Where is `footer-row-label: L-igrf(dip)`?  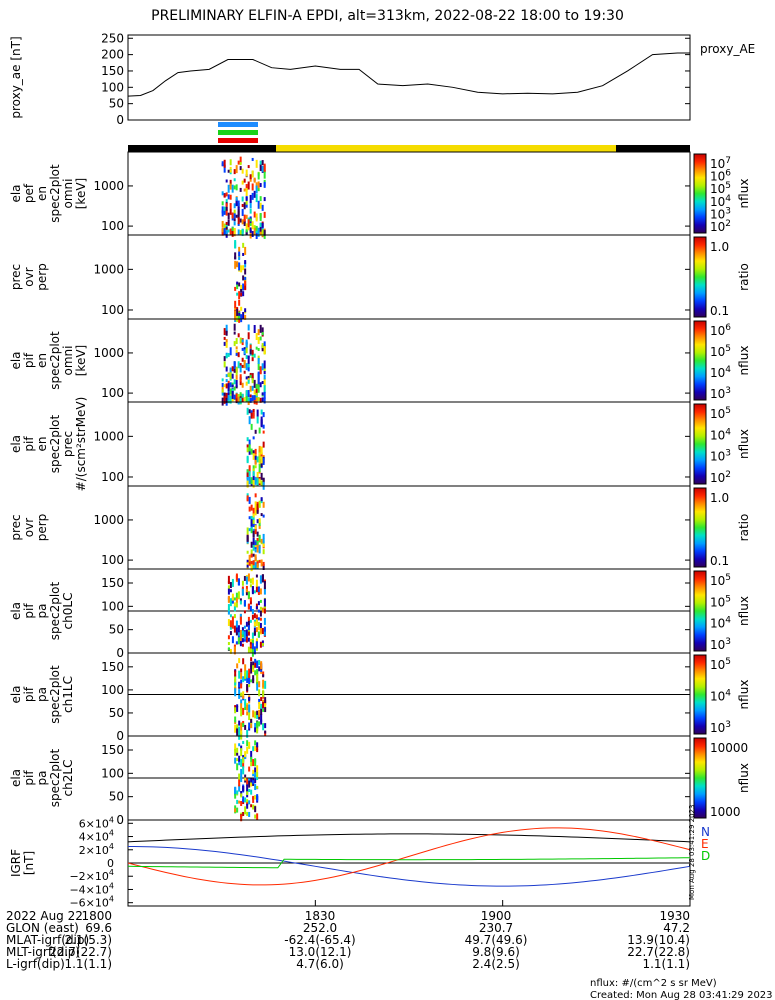 footer-row-label: L-igrf(dip) is located at coordinates (35, 964).